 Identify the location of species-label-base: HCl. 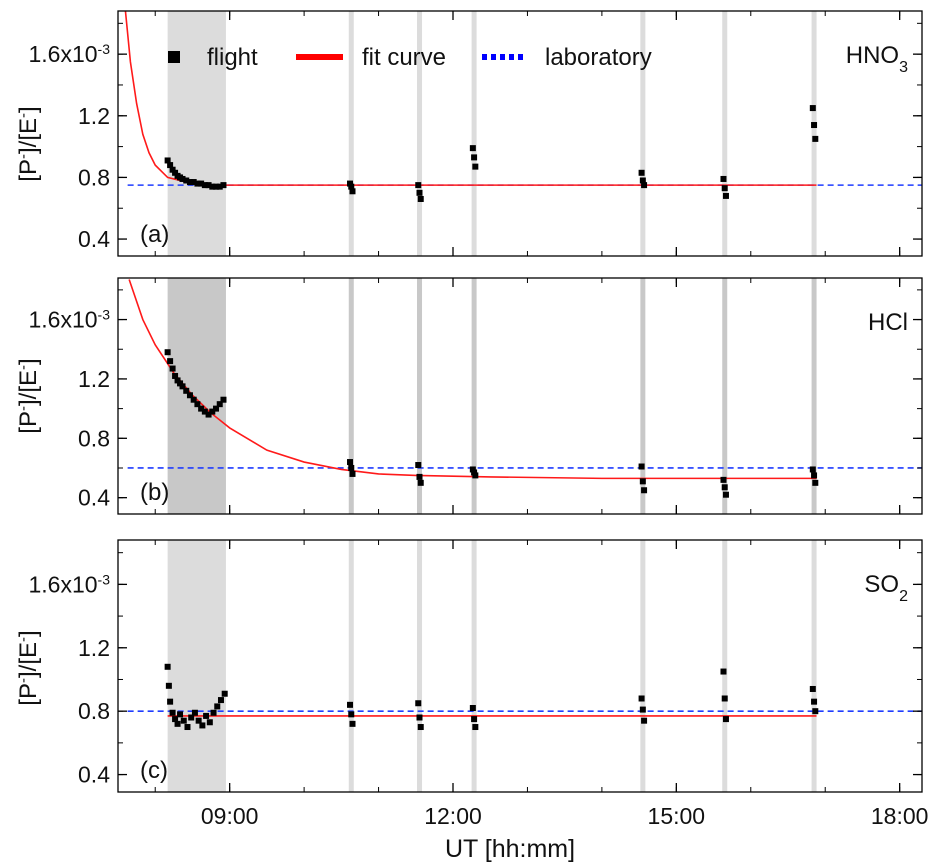
(888, 322).